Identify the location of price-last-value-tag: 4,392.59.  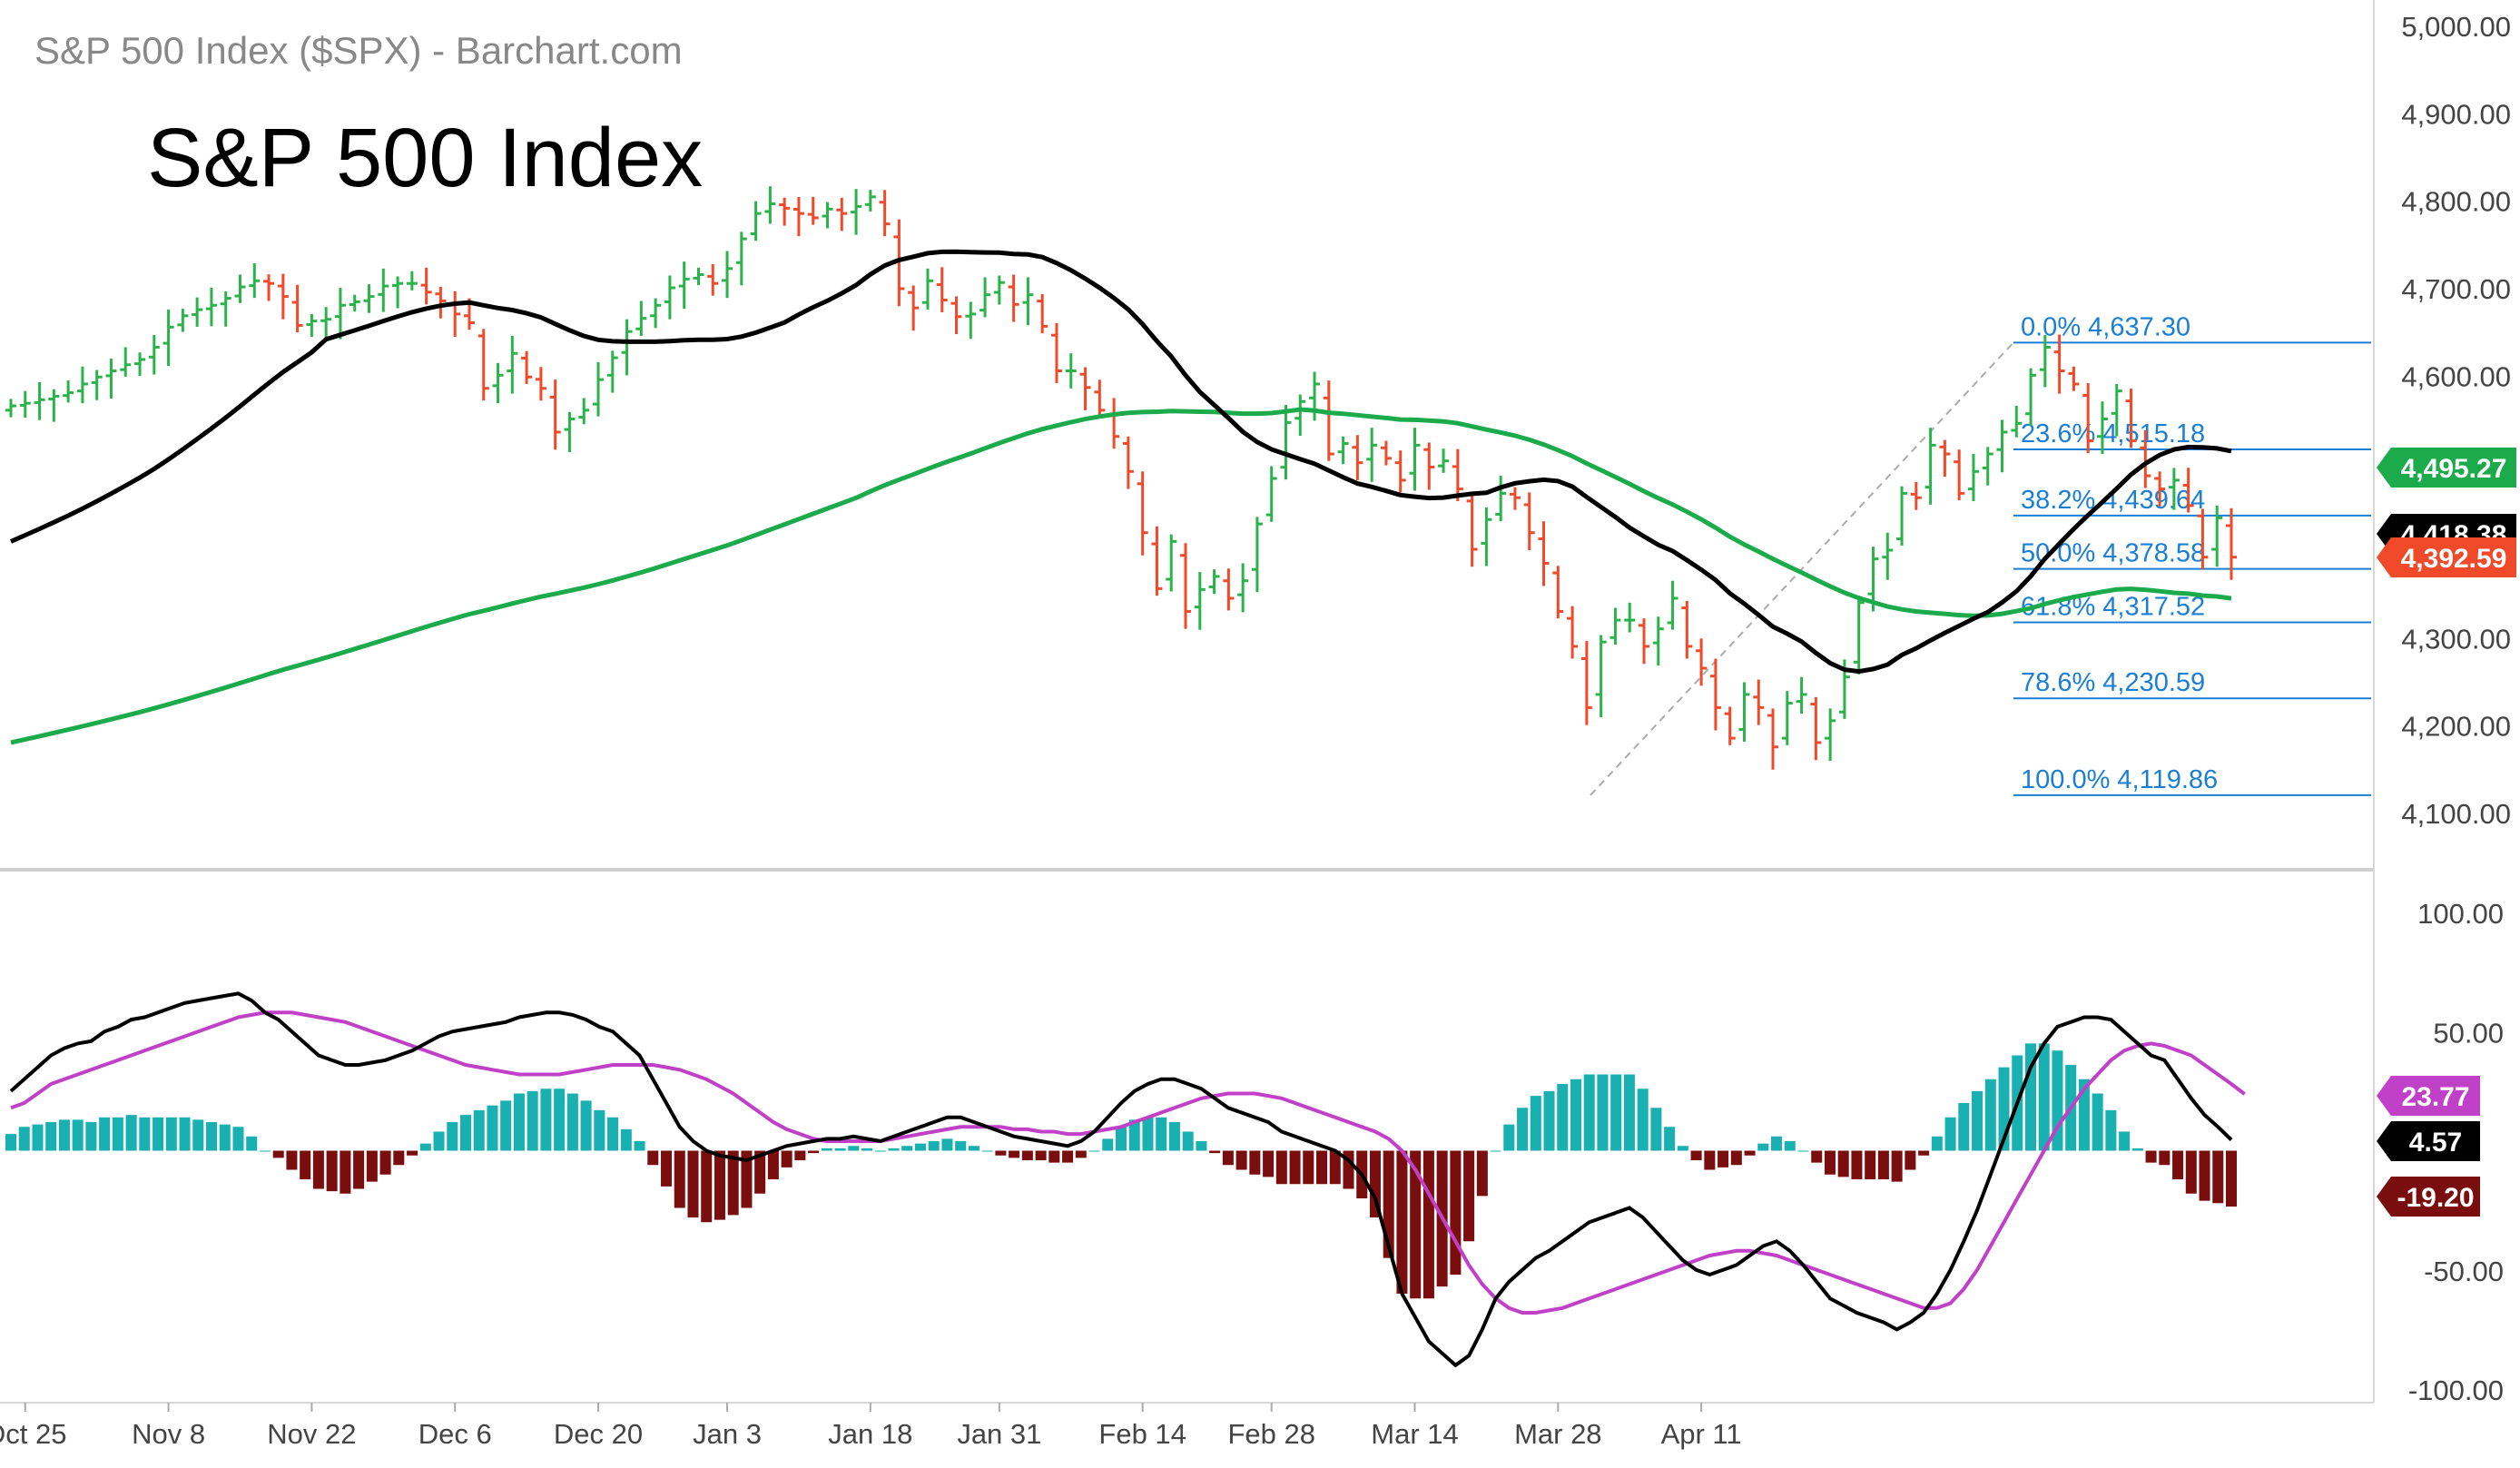
(2447, 557).